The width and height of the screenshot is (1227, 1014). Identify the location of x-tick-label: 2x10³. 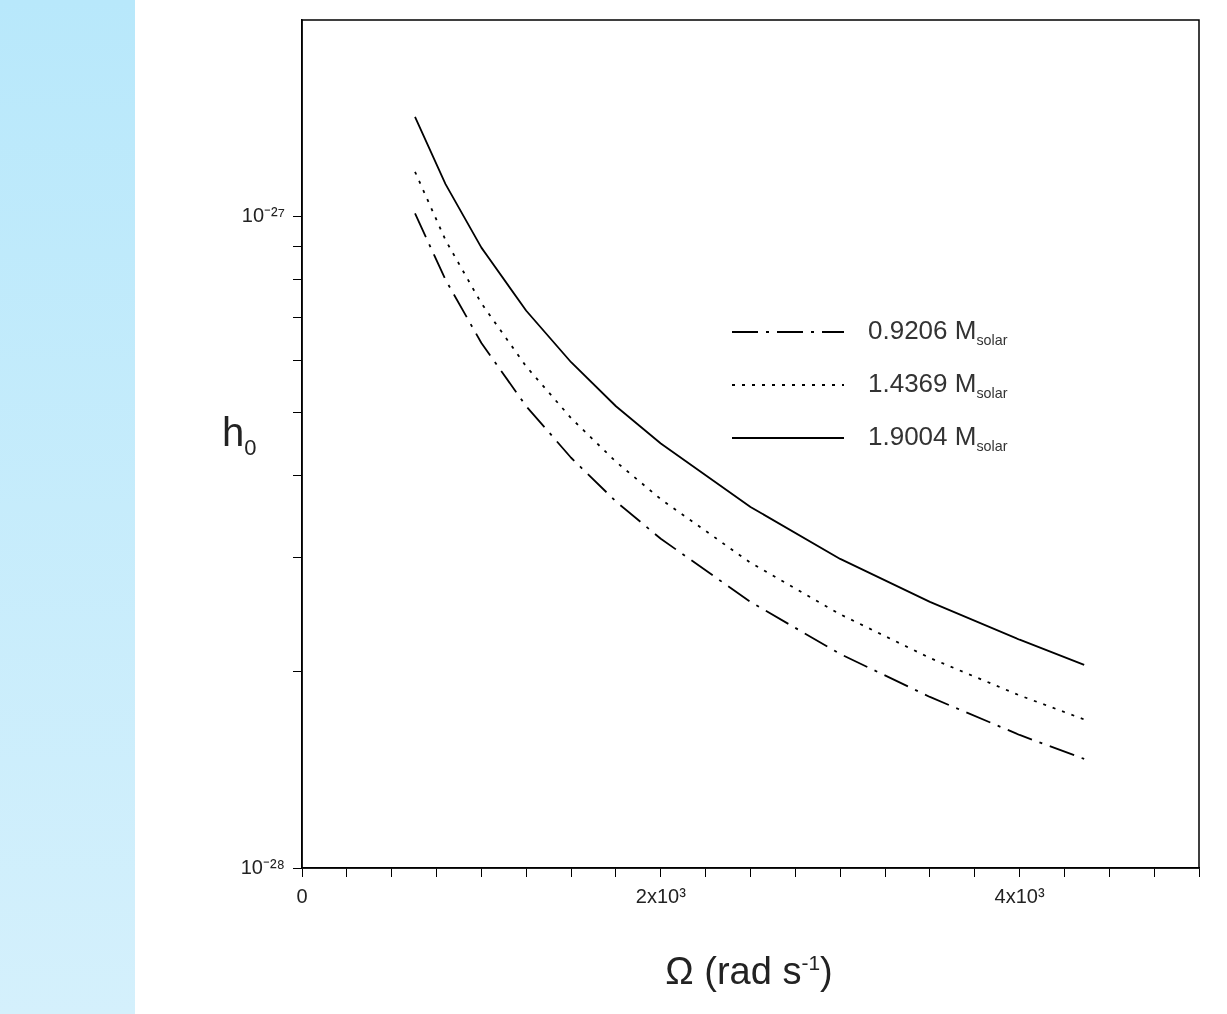
(661, 895).